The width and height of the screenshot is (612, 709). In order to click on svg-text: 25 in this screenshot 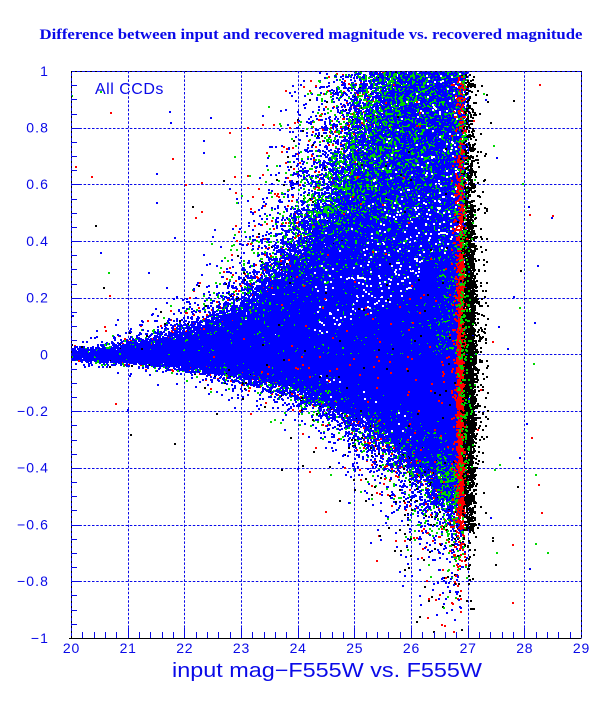, I will do `click(354, 648)`.